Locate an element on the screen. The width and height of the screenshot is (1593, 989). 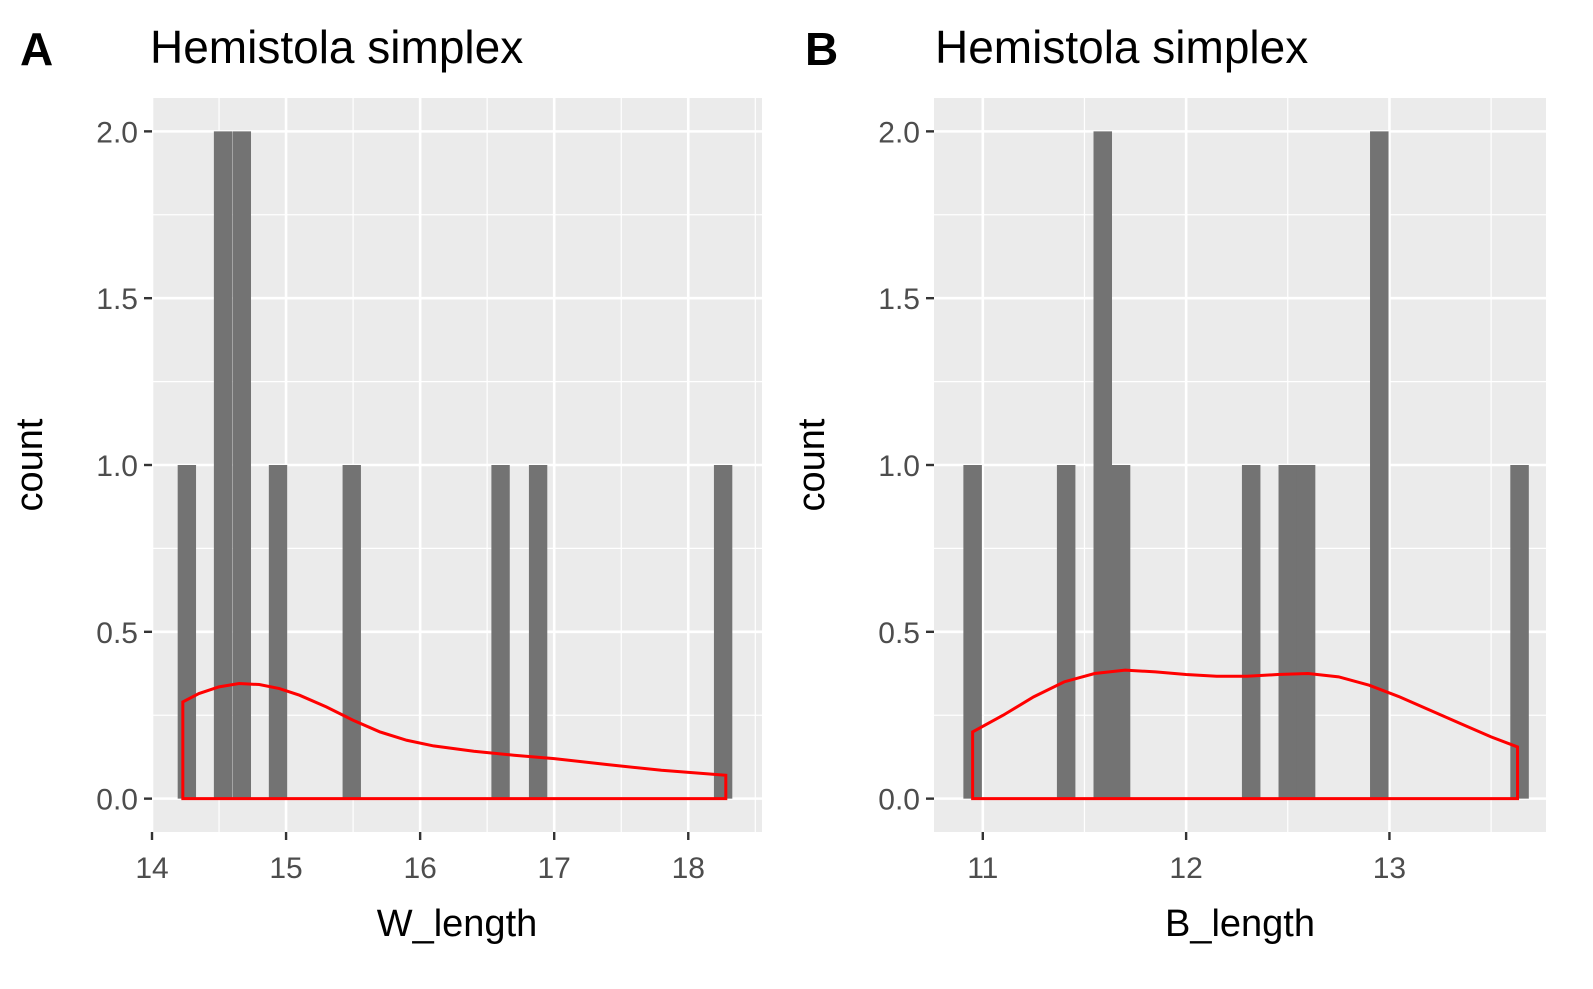
panel-a-y-tick-label: 1.5 is located at coordinates (117, 299).